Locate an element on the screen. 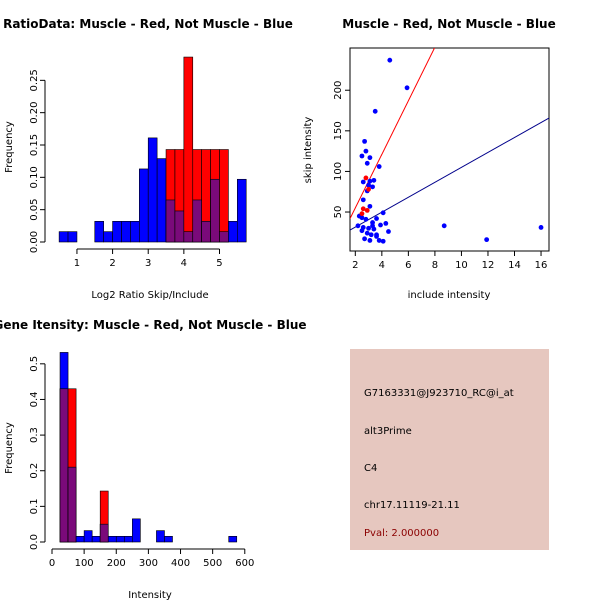 This screenshot has height=600, width=600. intensity-x-tick-label: 500 is located at coordinates (212, 563).